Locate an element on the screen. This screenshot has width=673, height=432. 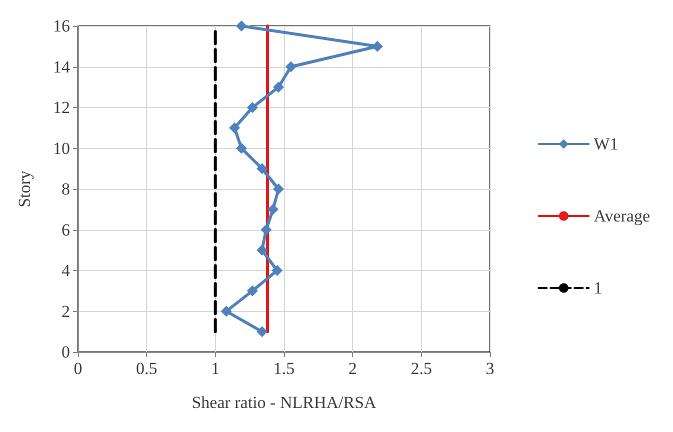
y-tick-label: 6 is located at coordinates (66, 230).